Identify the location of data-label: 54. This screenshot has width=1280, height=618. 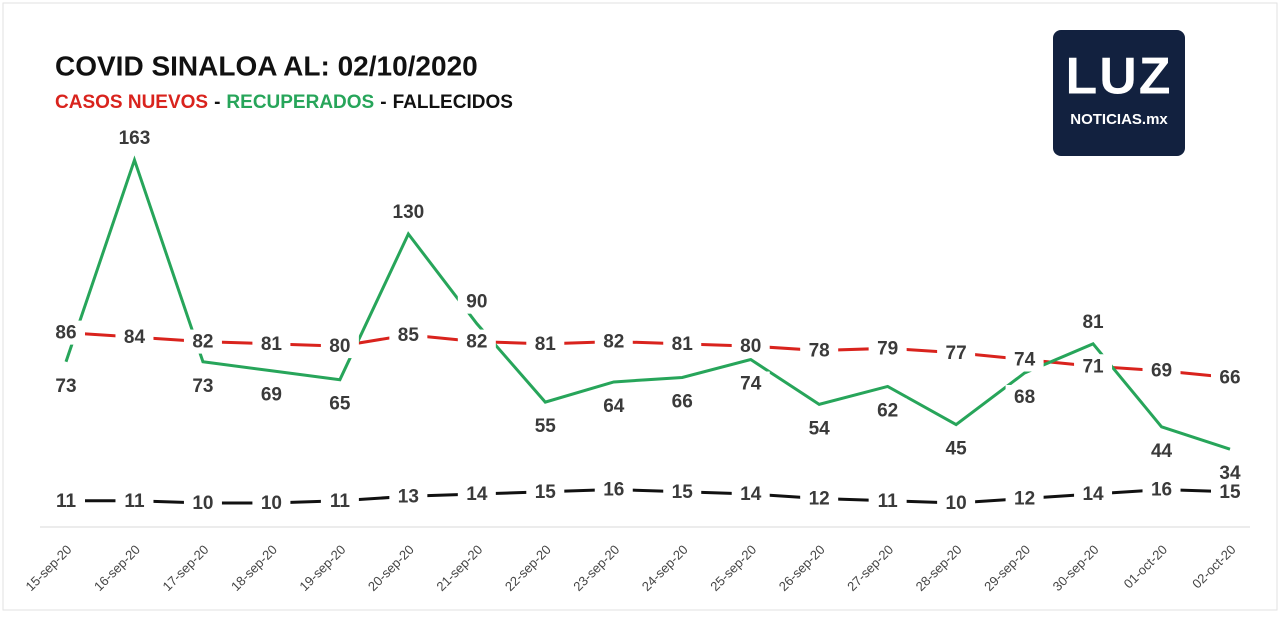
(820, 428).